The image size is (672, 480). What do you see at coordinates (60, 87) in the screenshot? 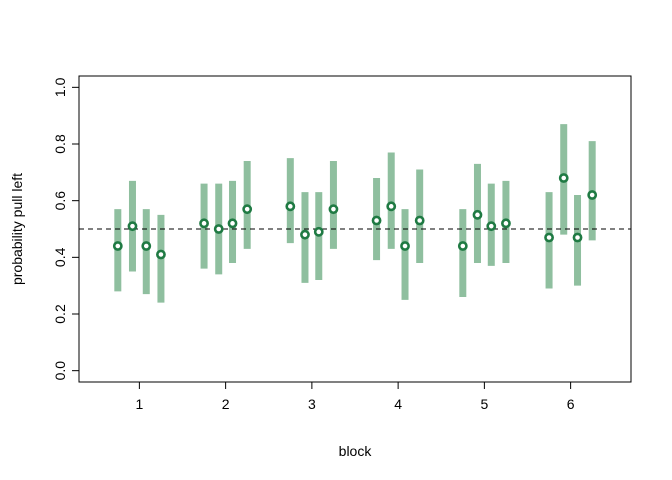
I see `y-tick-label-6: 1.0` at bounding box center [60, 87].